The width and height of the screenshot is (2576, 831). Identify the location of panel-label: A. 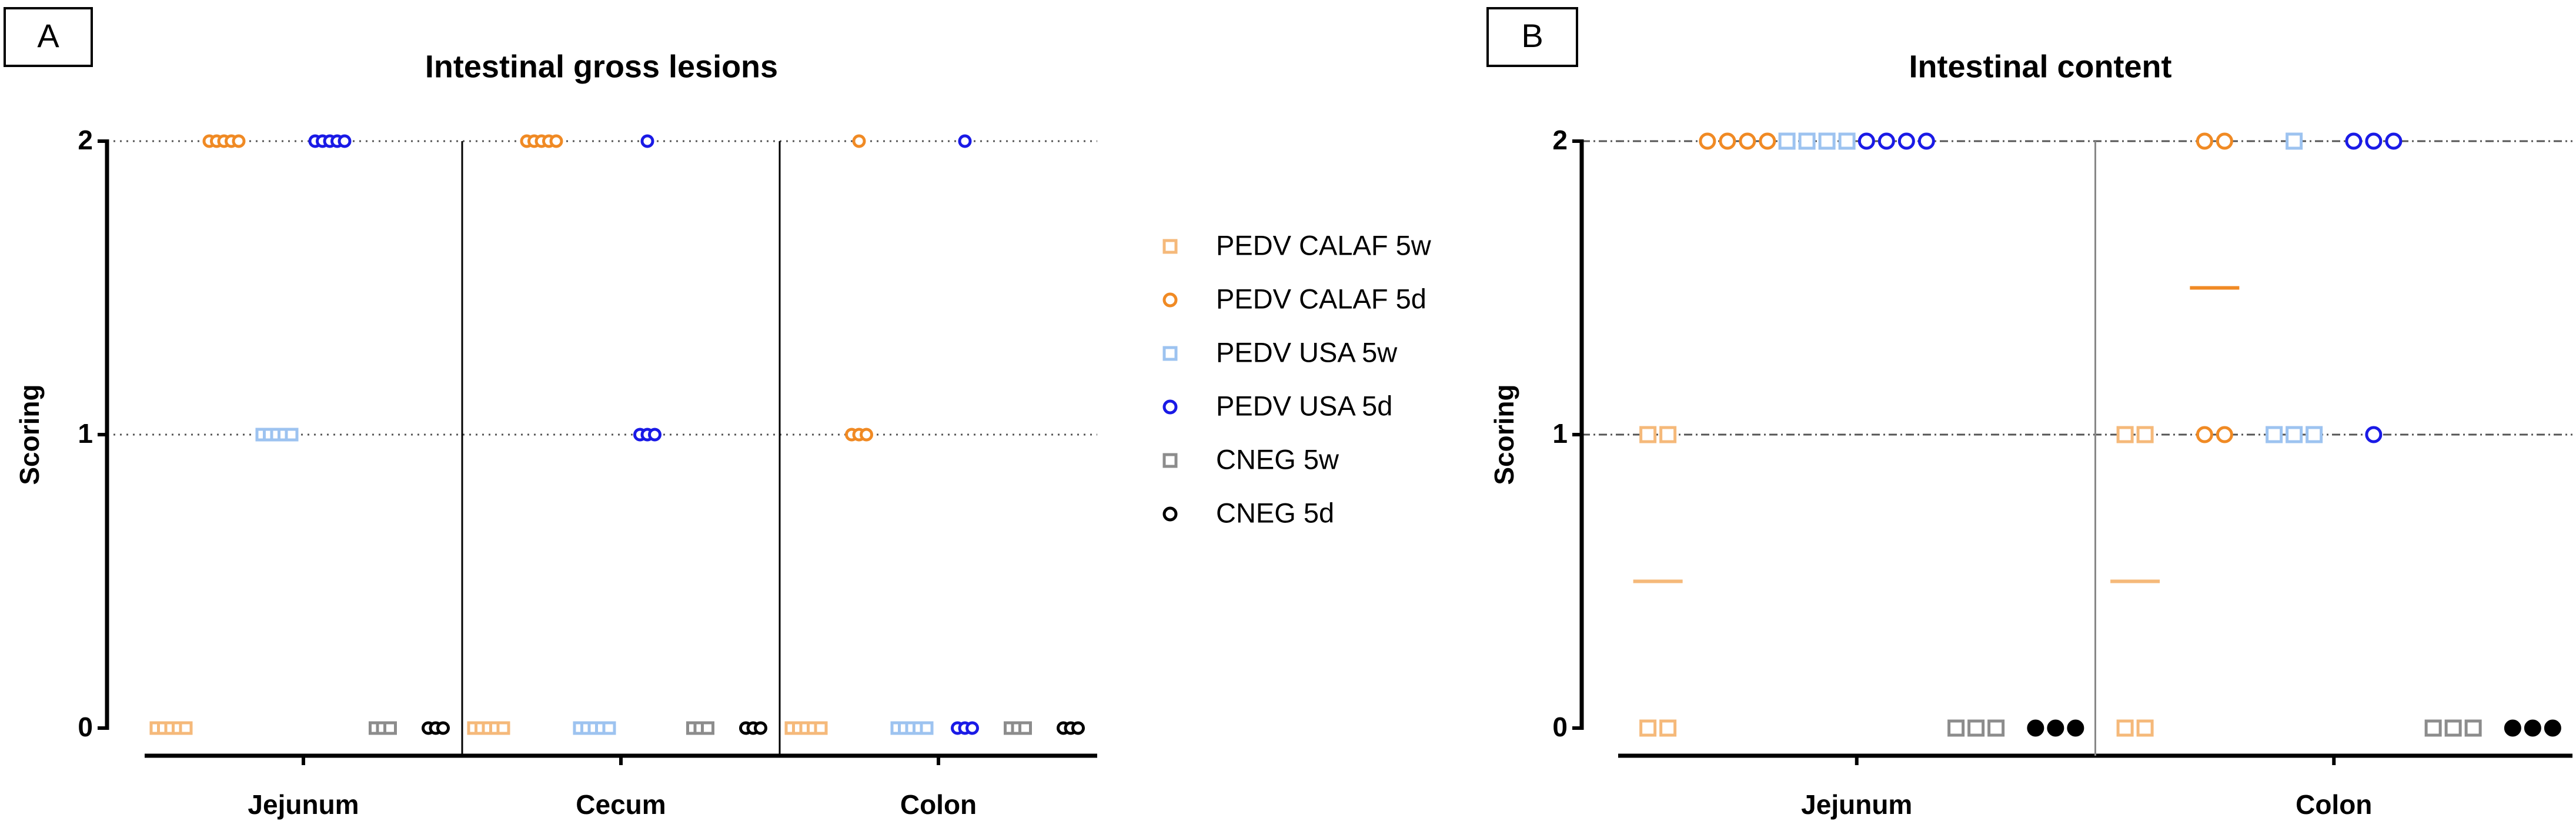
(48, 35).